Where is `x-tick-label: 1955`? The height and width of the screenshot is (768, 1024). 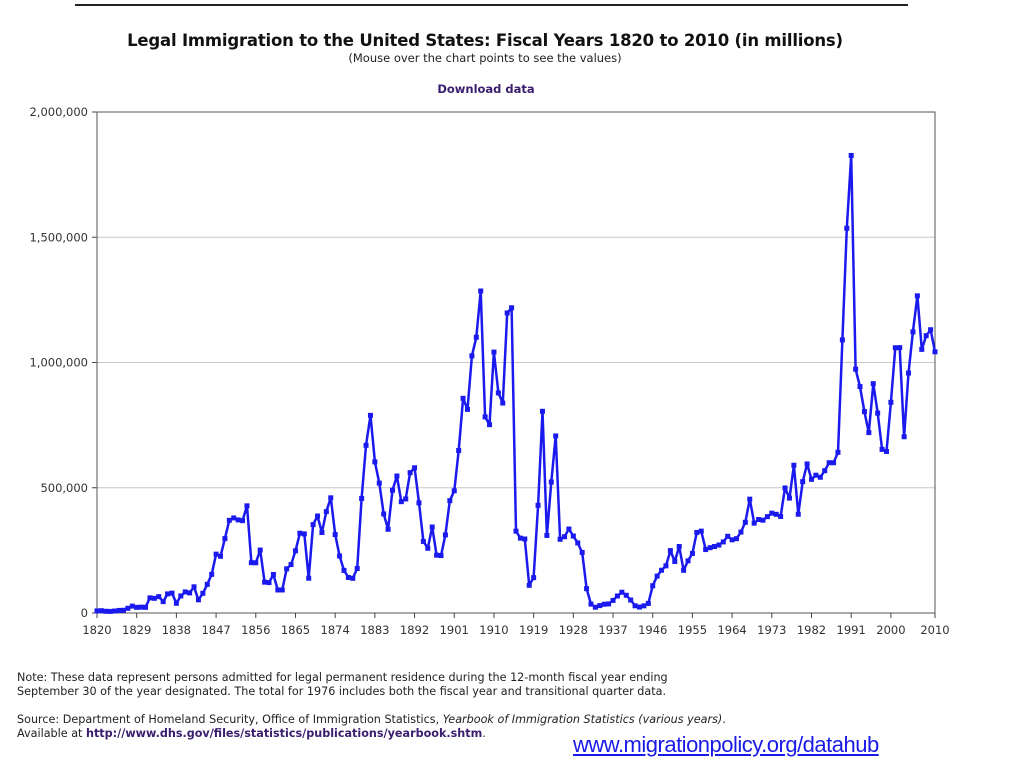 x-tick-label: 1955 is located at coordinates (692, 630).